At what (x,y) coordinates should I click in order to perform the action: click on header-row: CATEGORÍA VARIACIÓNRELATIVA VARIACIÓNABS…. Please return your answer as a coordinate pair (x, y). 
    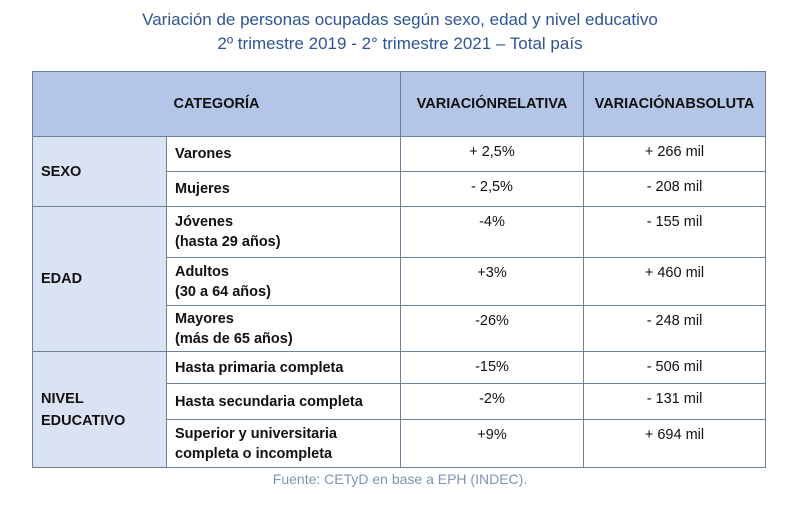
    Looking at the image, I should click on (399, 104).